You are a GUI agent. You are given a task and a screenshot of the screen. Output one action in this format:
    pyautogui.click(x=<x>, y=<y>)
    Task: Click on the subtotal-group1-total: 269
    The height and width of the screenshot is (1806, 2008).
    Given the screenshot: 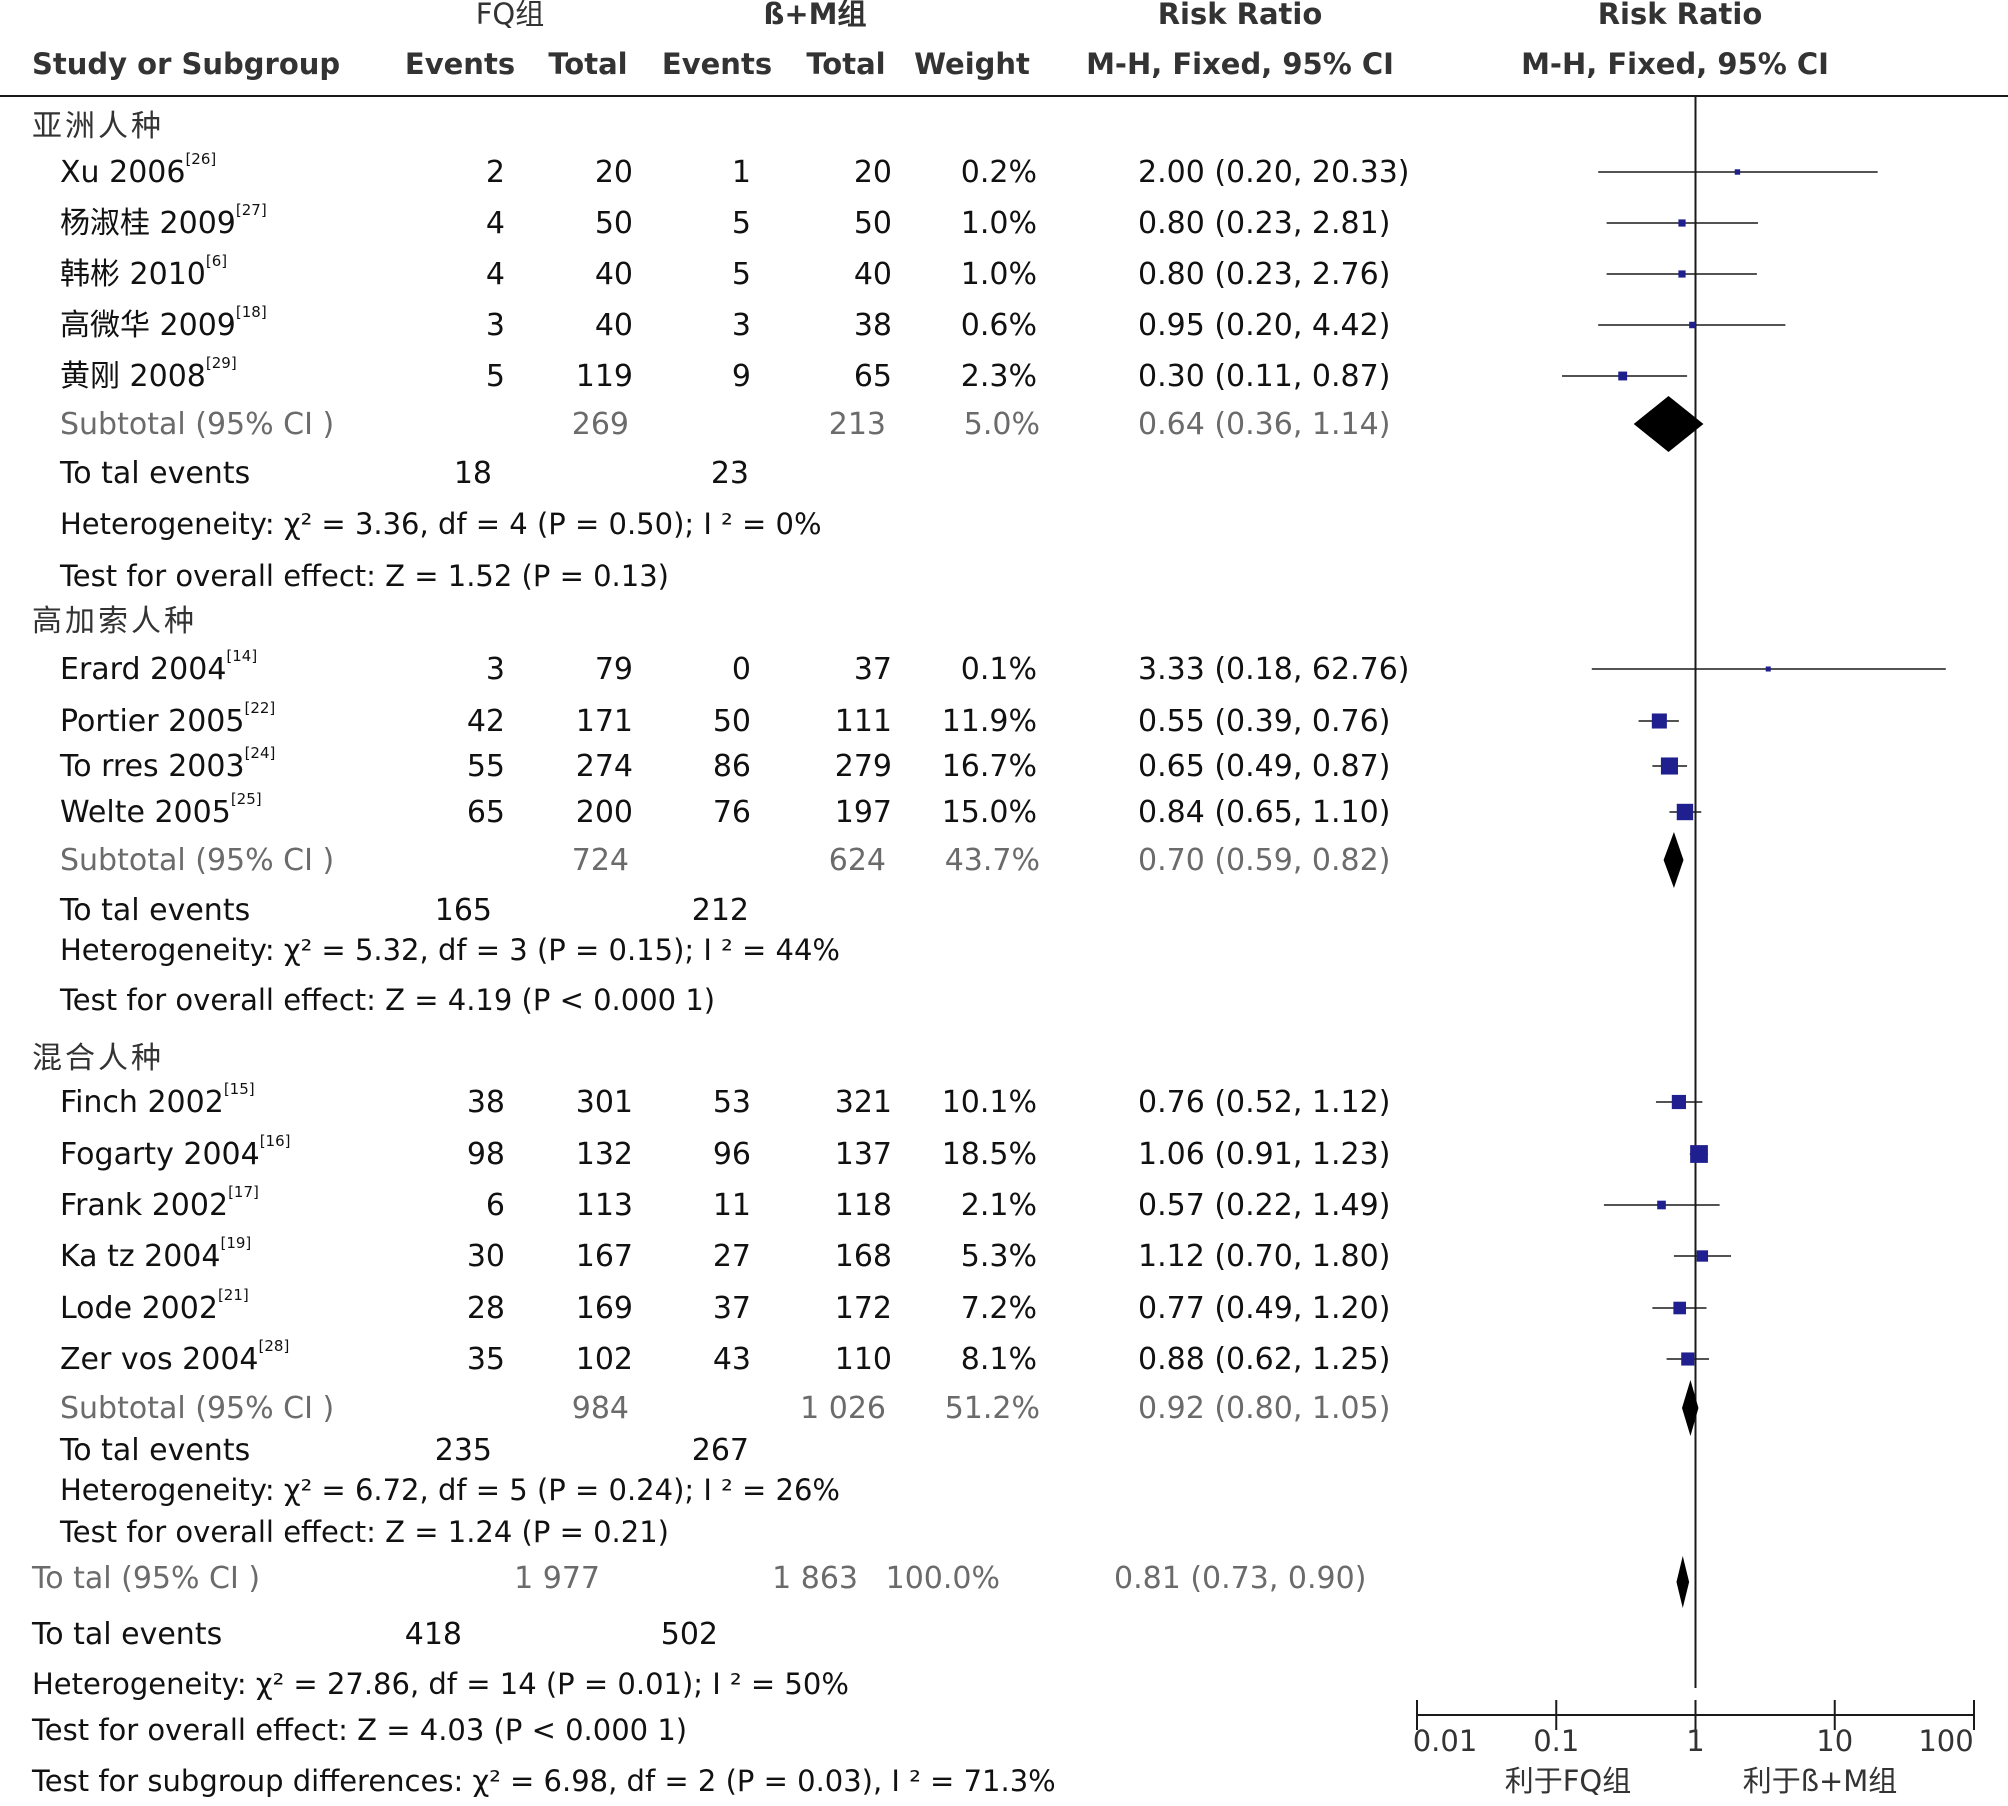 What is the action you would take?
    pyautogui.click(x=600, y=424)
    